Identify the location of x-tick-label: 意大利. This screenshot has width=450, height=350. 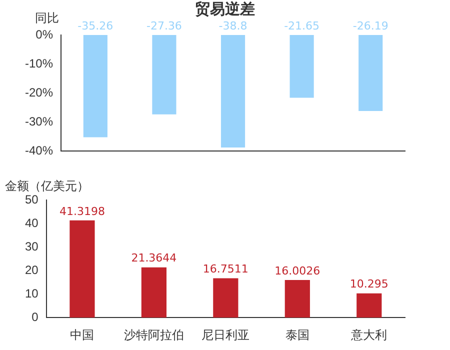
(369, 335).